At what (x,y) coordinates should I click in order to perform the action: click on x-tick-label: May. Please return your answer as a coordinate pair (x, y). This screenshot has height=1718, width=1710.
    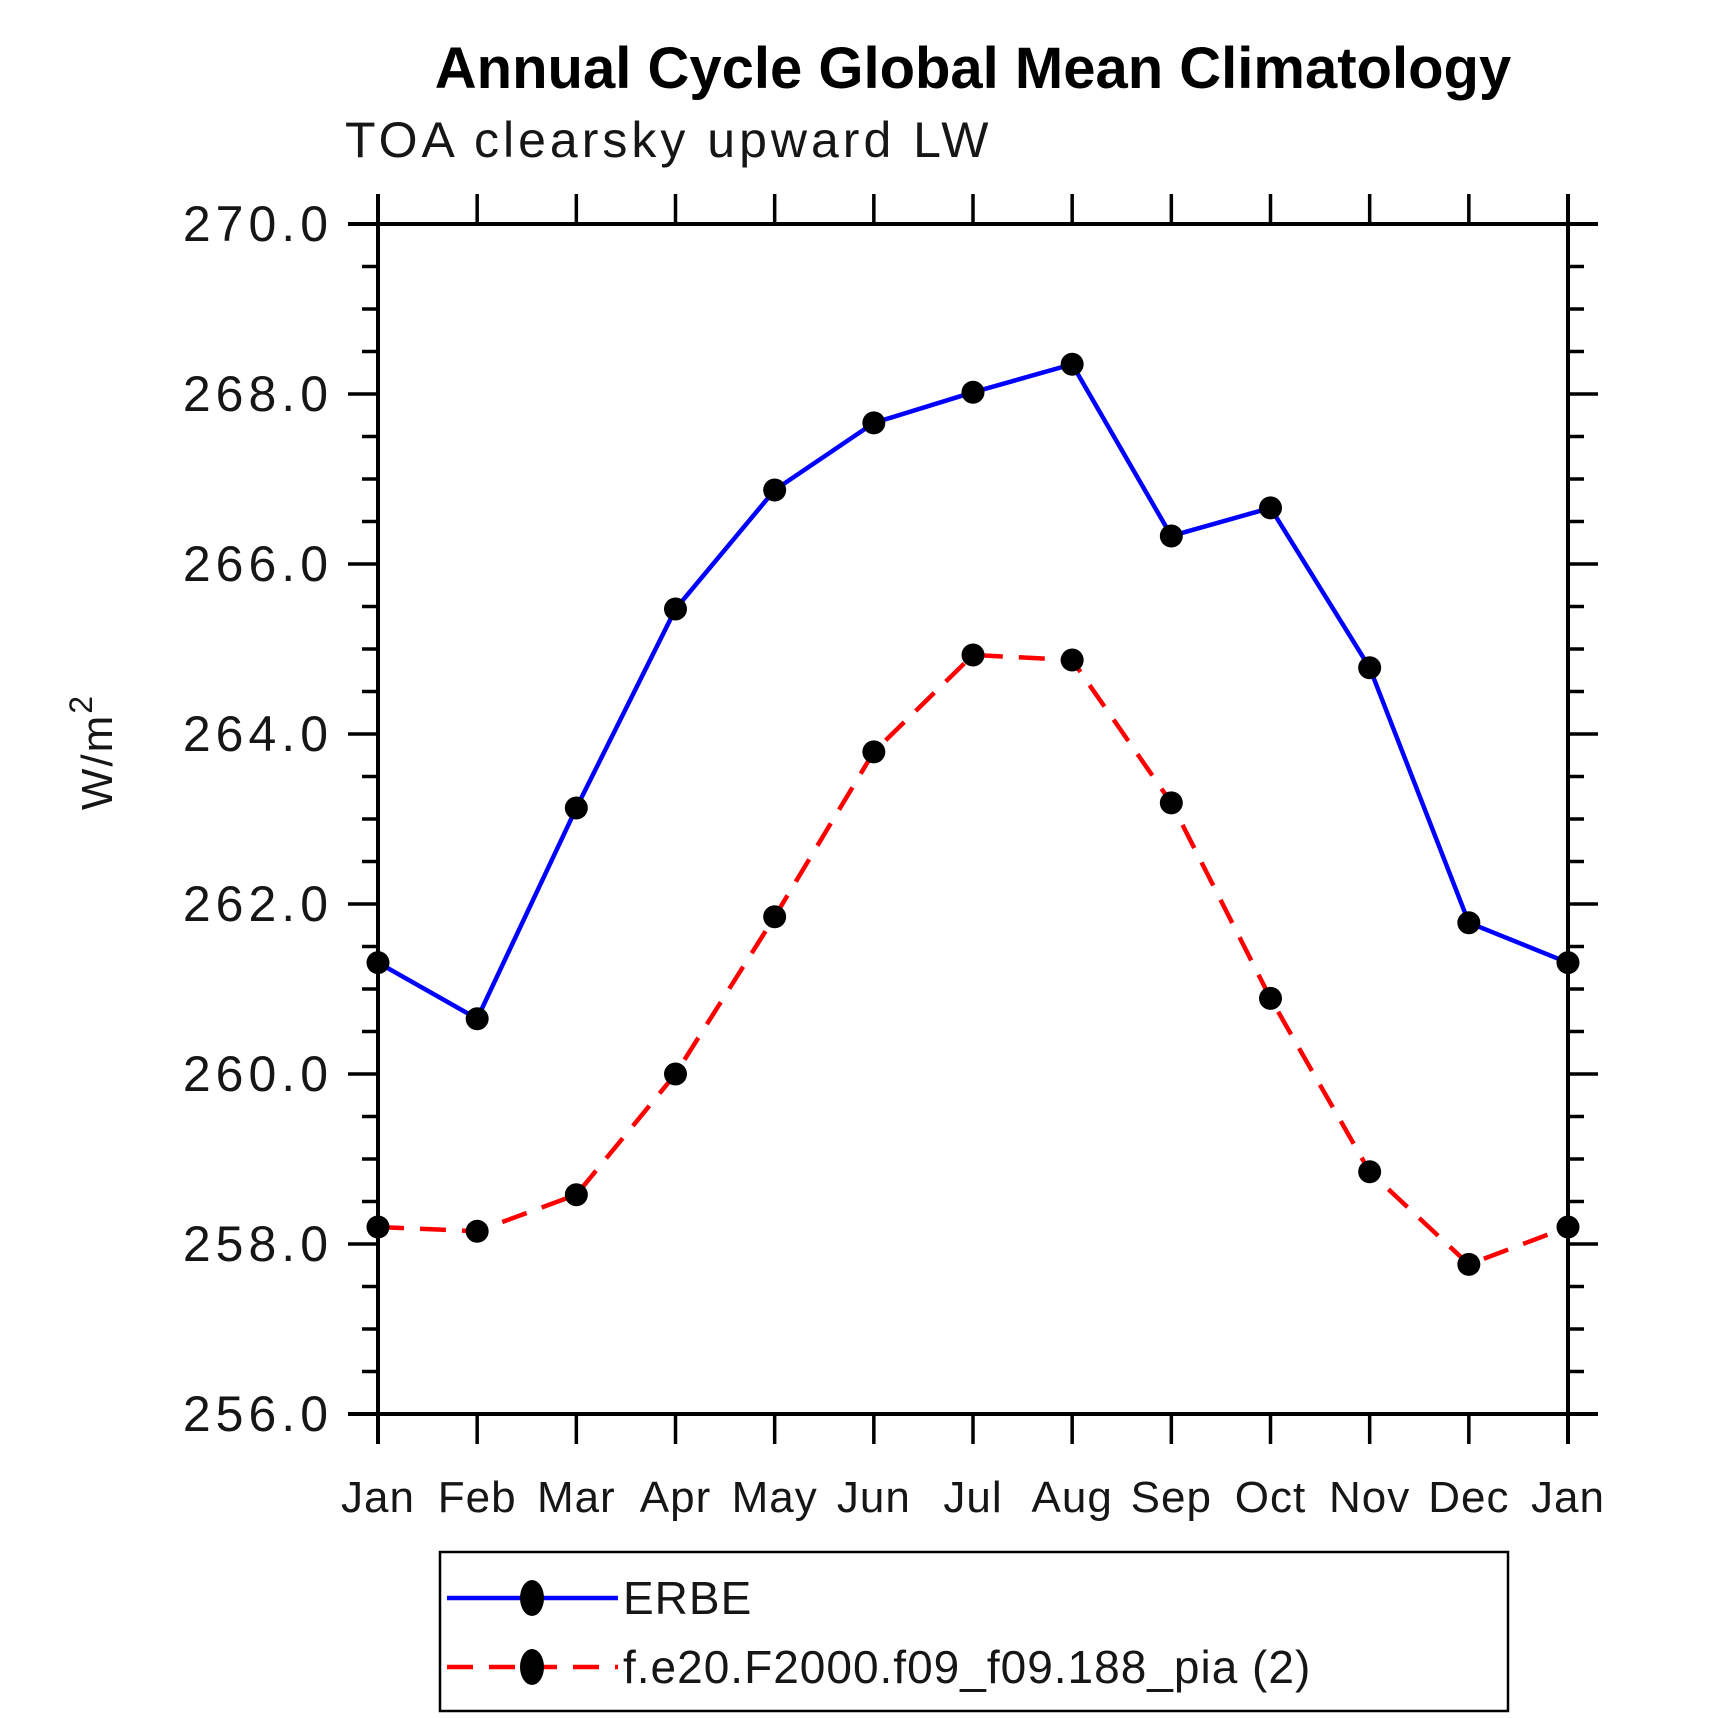
    Looking at the image, I should click on (775, 1497).